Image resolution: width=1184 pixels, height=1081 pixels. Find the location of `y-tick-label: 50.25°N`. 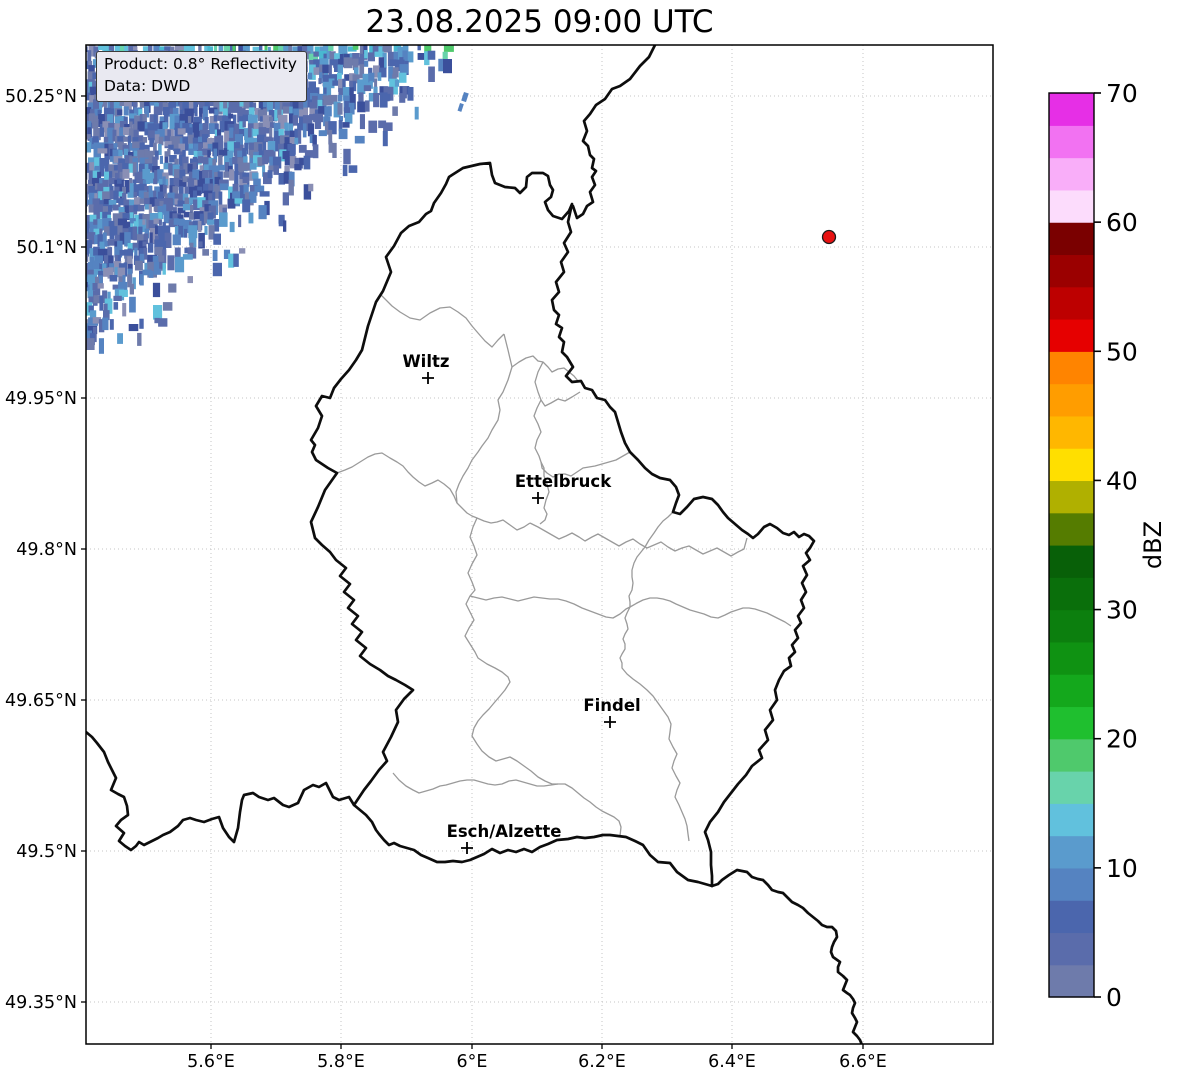

y-tick-label: 50.25°N is located at coordinates (41, 97).